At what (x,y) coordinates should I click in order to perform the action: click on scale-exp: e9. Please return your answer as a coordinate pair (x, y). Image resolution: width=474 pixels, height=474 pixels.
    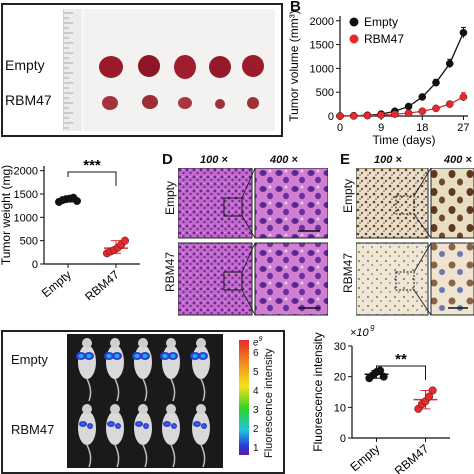
    Looking at the image, I should click on (258, 342).